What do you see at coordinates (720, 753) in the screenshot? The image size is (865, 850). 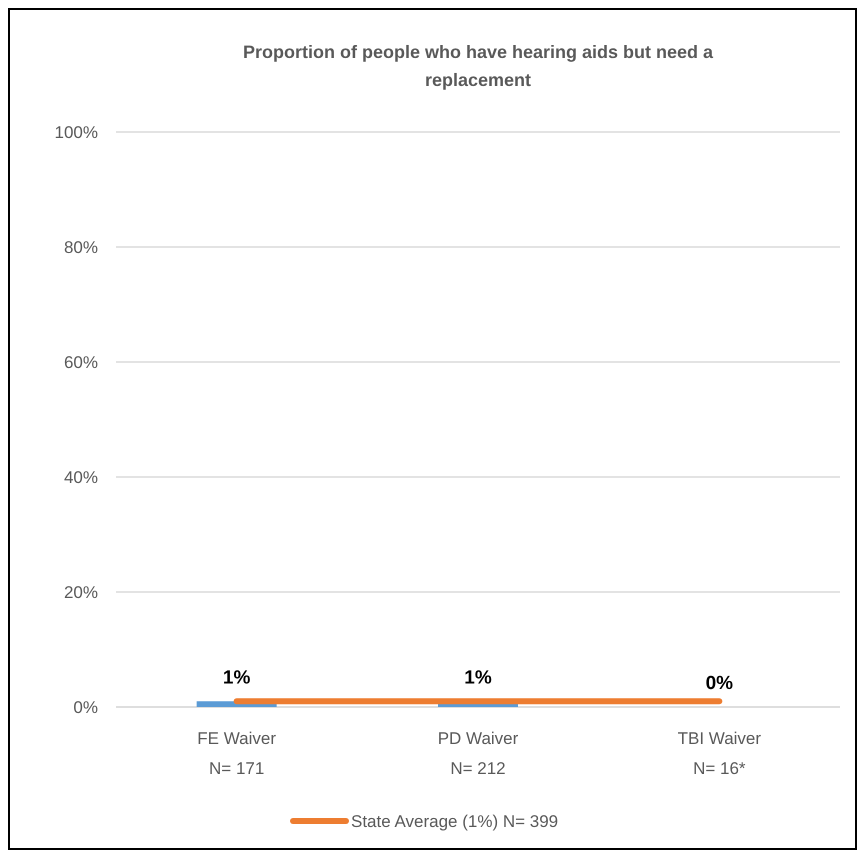 I see `x-tick-label: TBI Waiver N= 16*` at bounding box center [720, 753].